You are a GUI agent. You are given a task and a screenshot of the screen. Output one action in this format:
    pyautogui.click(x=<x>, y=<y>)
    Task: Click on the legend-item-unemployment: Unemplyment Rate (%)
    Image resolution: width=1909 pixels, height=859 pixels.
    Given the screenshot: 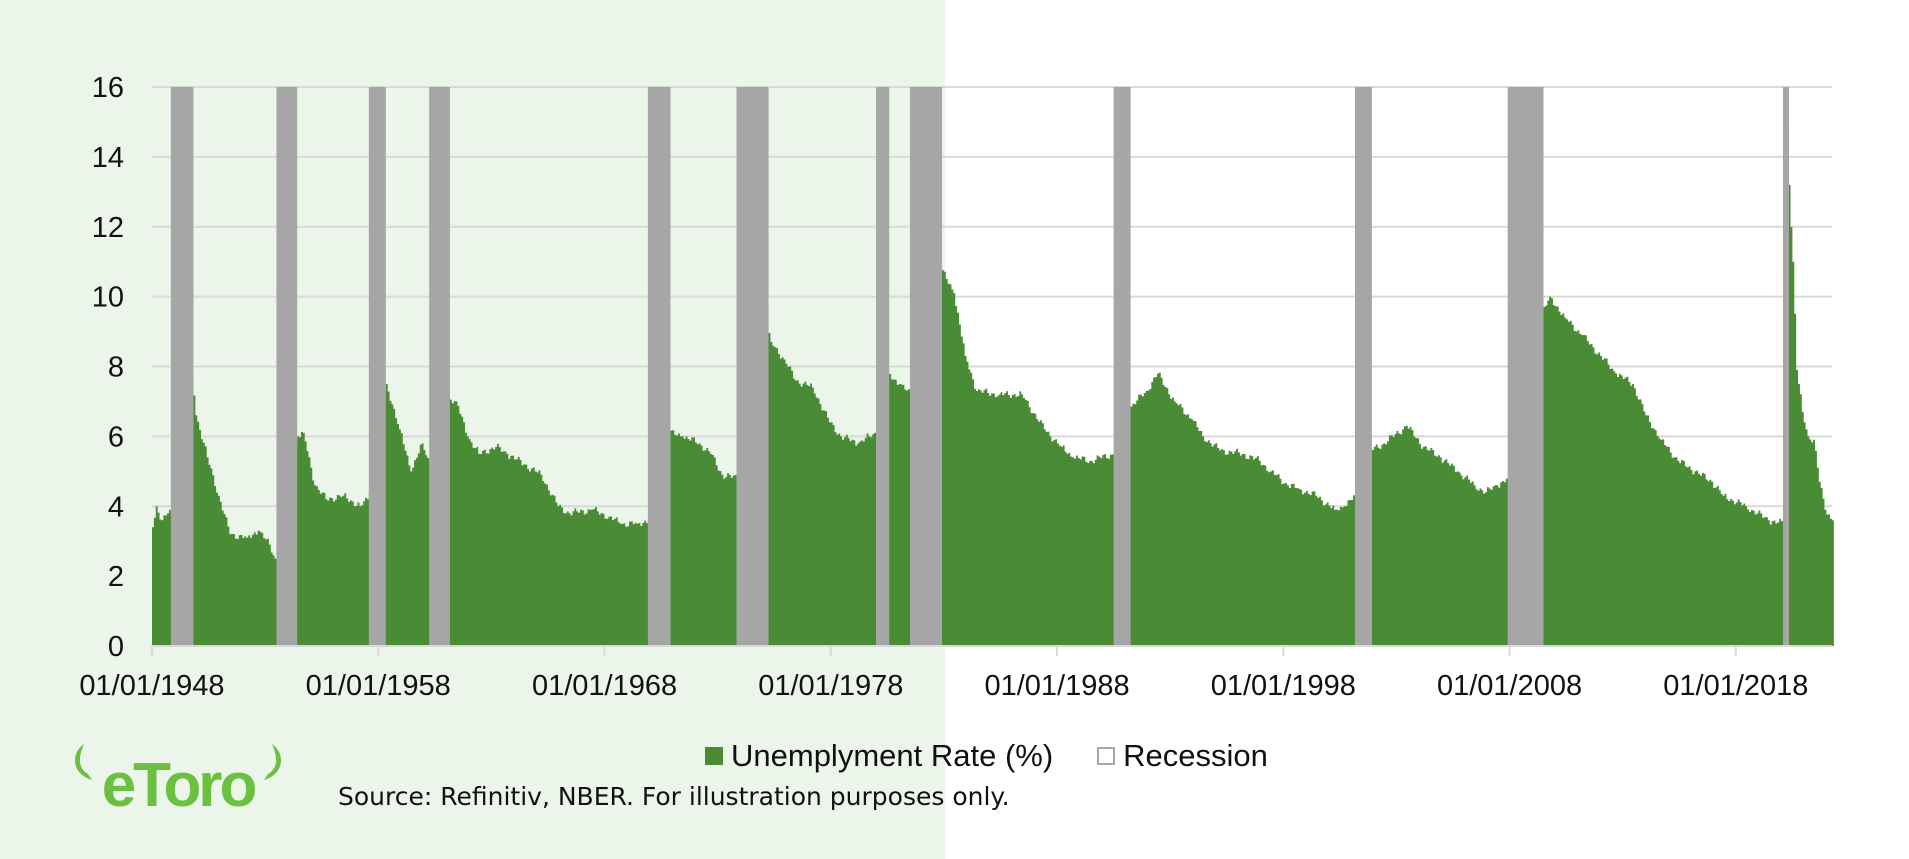 What is the action you would take?
    pyautogui.click(x=879, y=756)
    